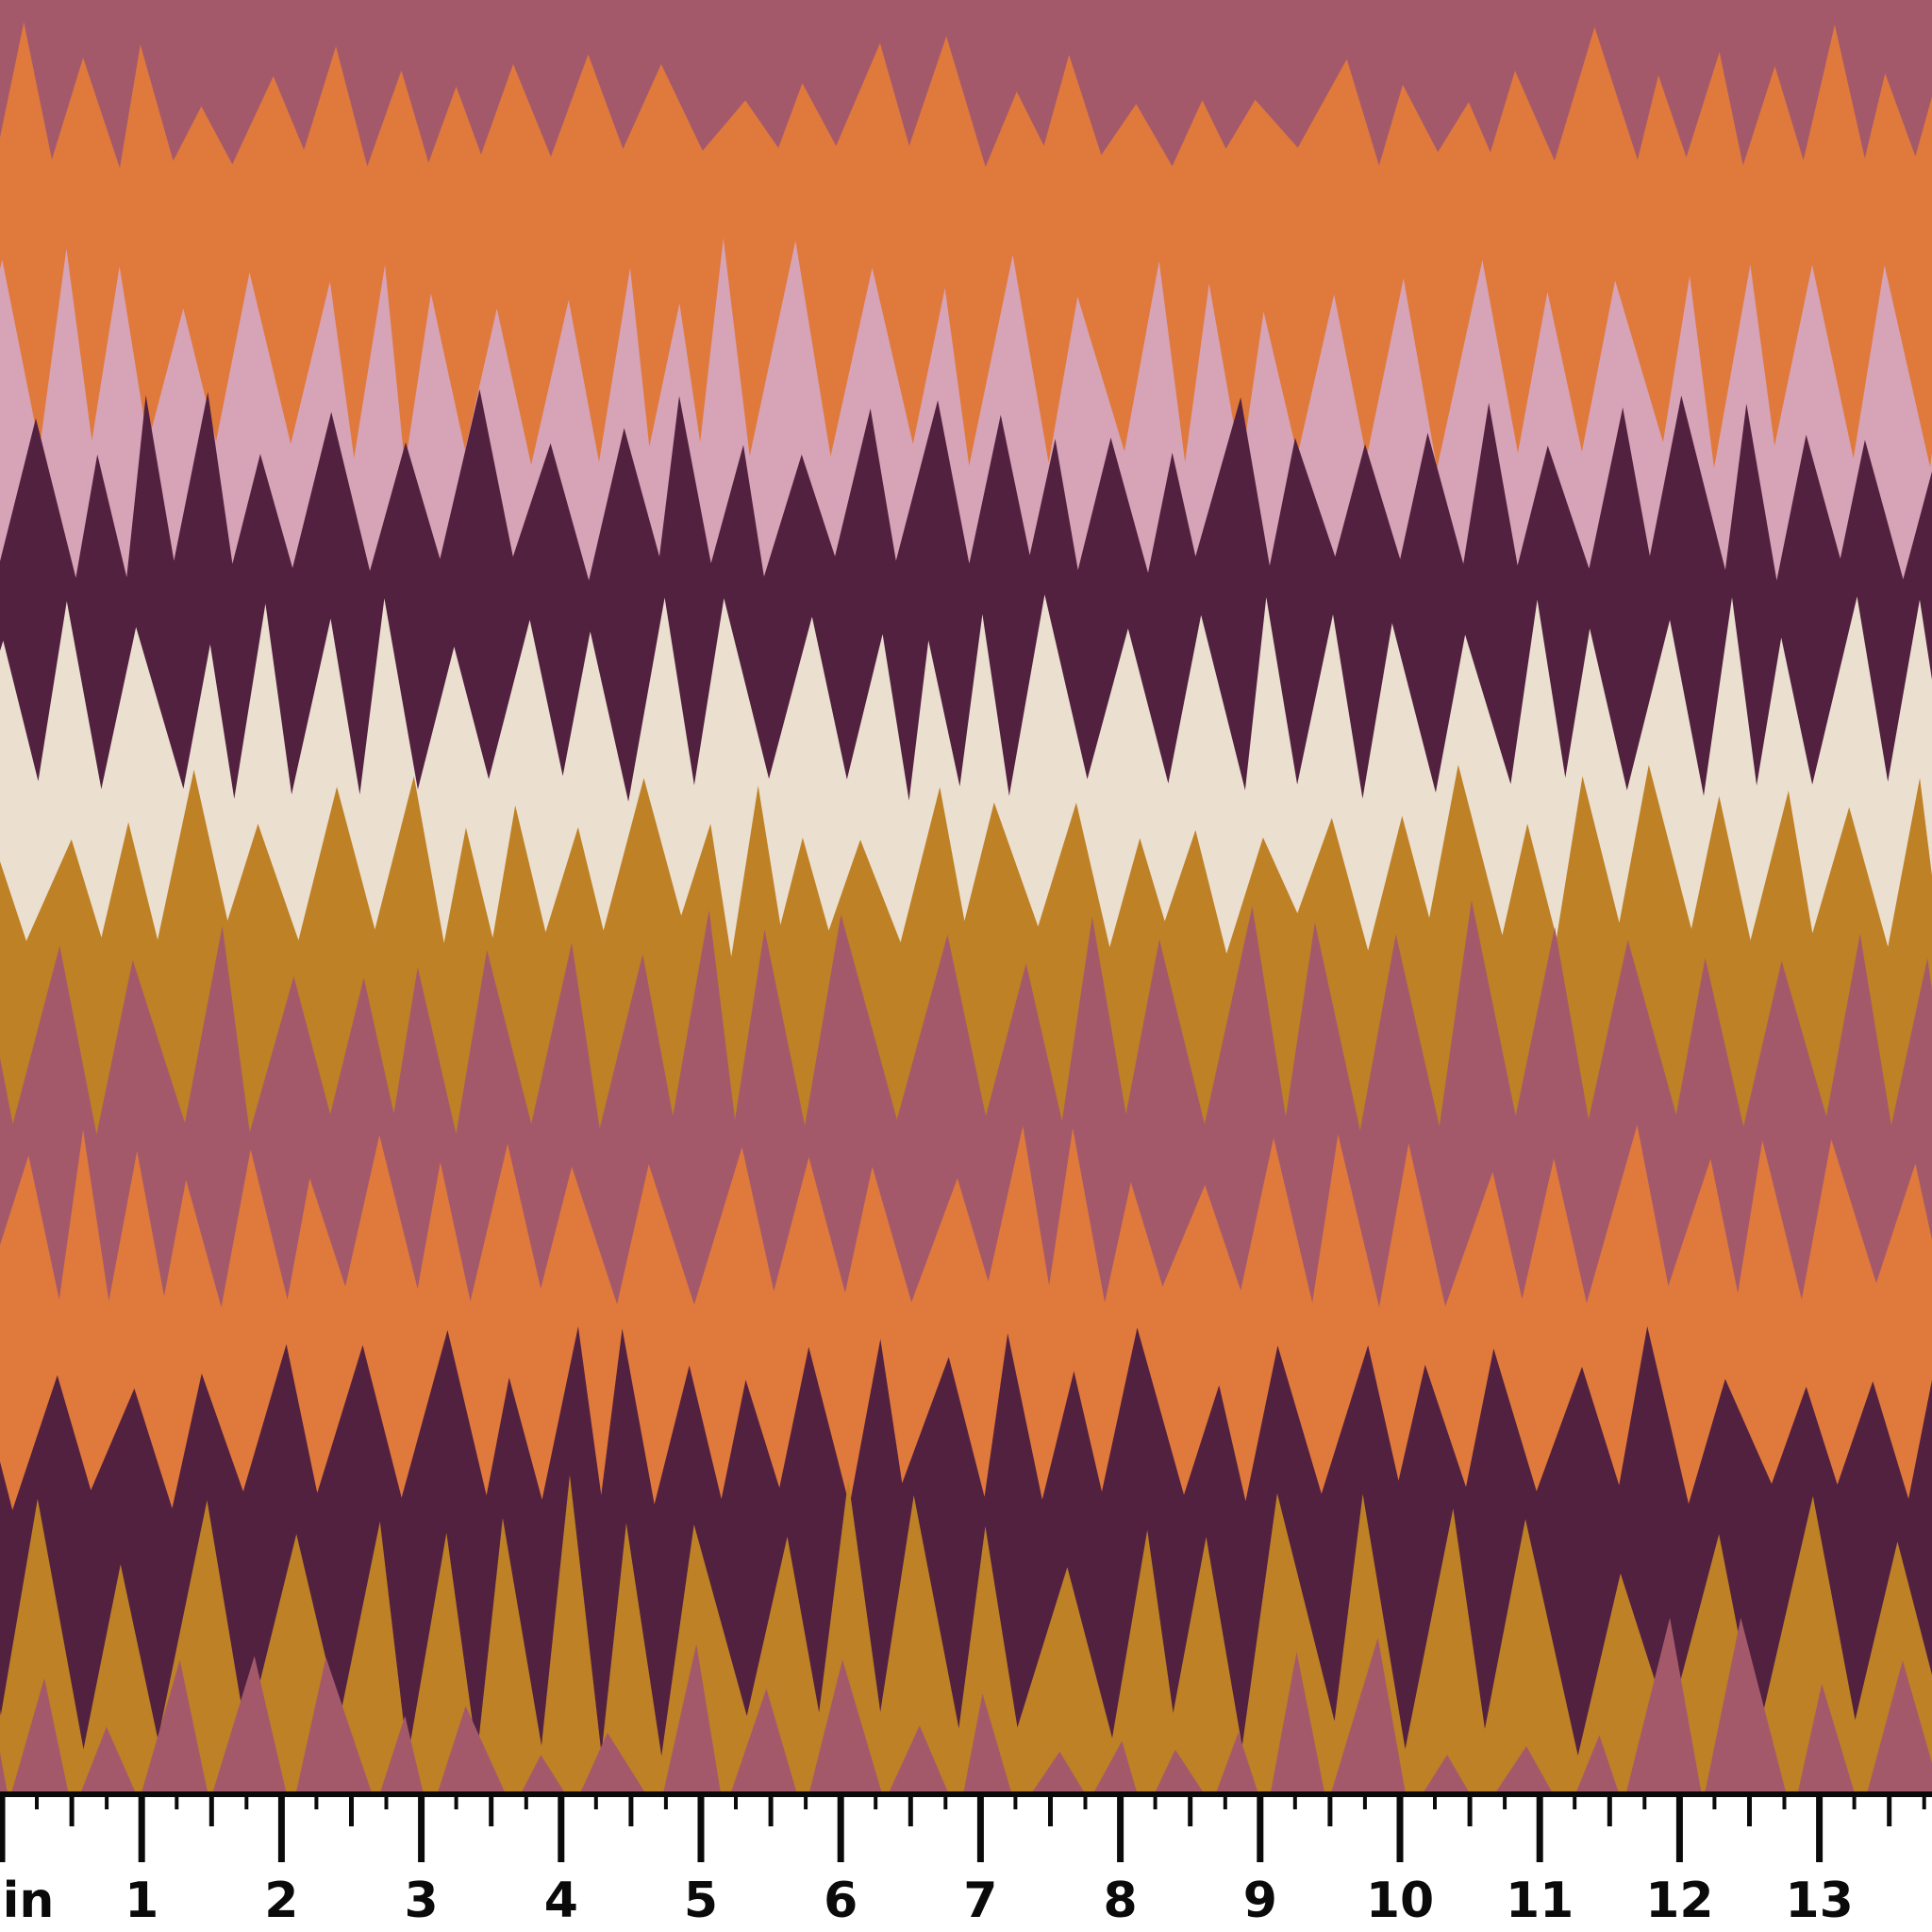 This screenshot has height=1932, width=1932. Describe the element at coordinates (963, 1829) in the screenshot. I see `ruler-ticks` at that location.